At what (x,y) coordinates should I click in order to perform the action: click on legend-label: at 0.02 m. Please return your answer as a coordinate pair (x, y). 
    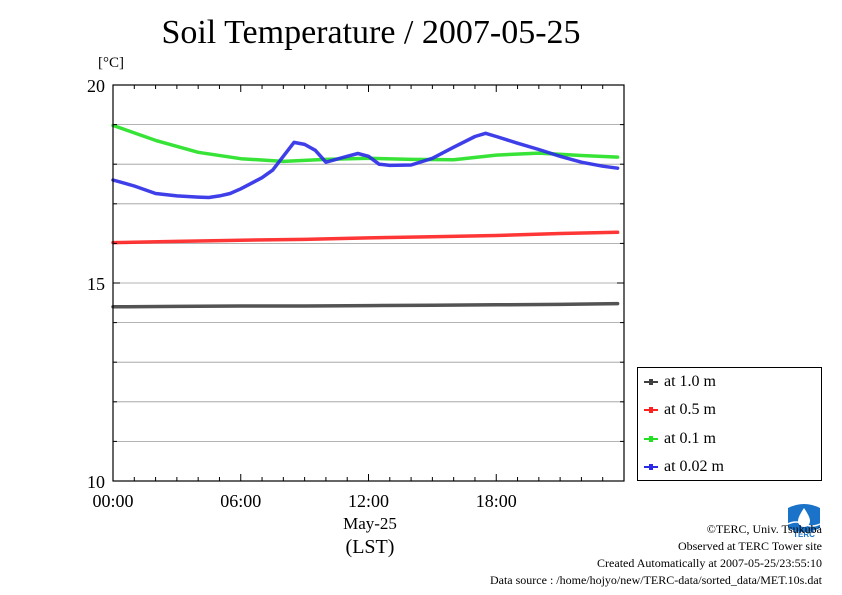
    Looking at the image, I should click on (694, 466).